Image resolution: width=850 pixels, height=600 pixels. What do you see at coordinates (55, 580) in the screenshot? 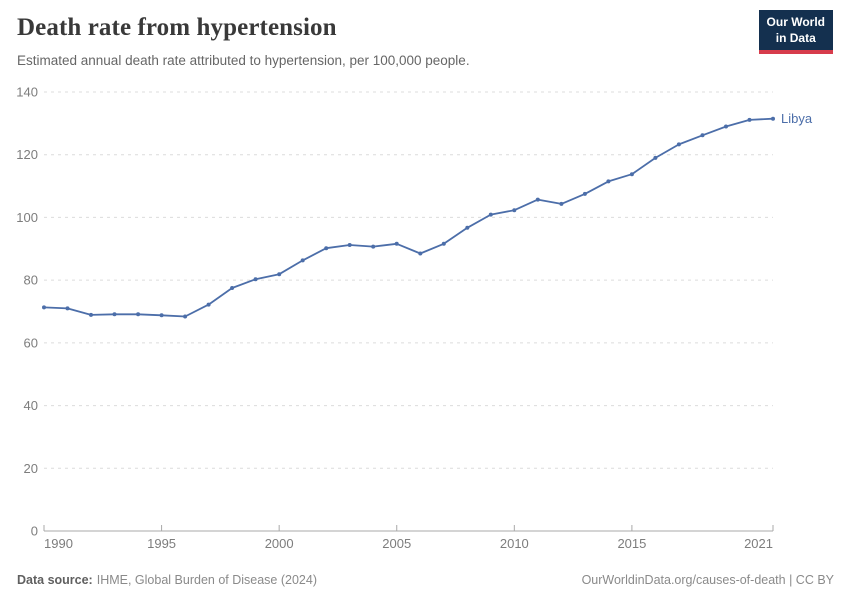
I see `data-source-label: Data source:` at bounding box center [55, 580].